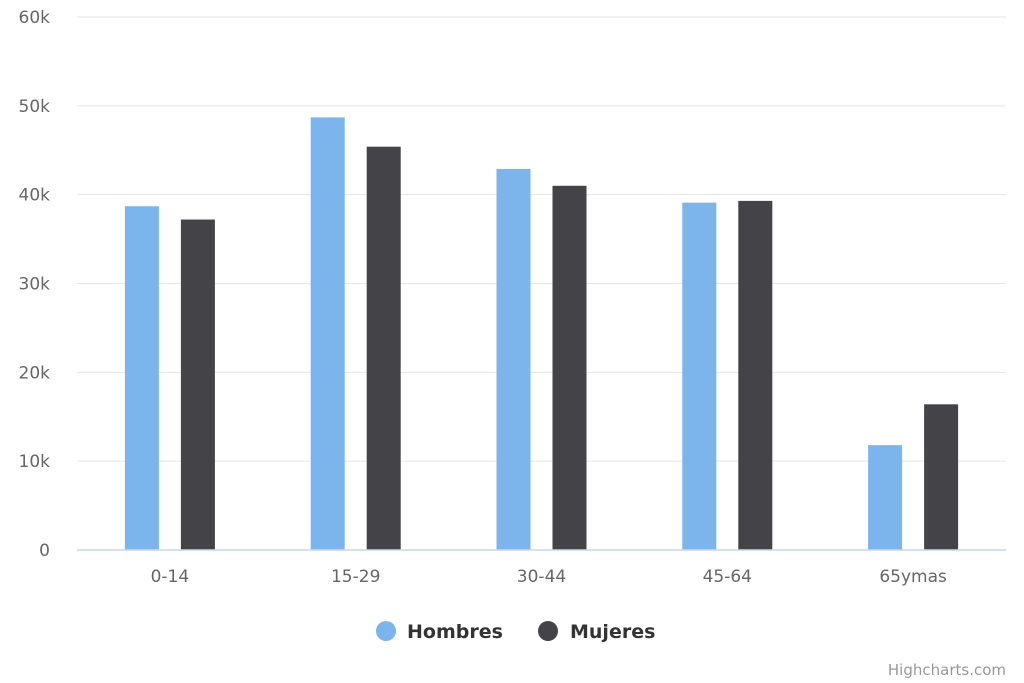  What do you see at coordinates (35, 18) in the screenshot?
I see `y-tick-label: 60k` at bounding box center [35, 18].